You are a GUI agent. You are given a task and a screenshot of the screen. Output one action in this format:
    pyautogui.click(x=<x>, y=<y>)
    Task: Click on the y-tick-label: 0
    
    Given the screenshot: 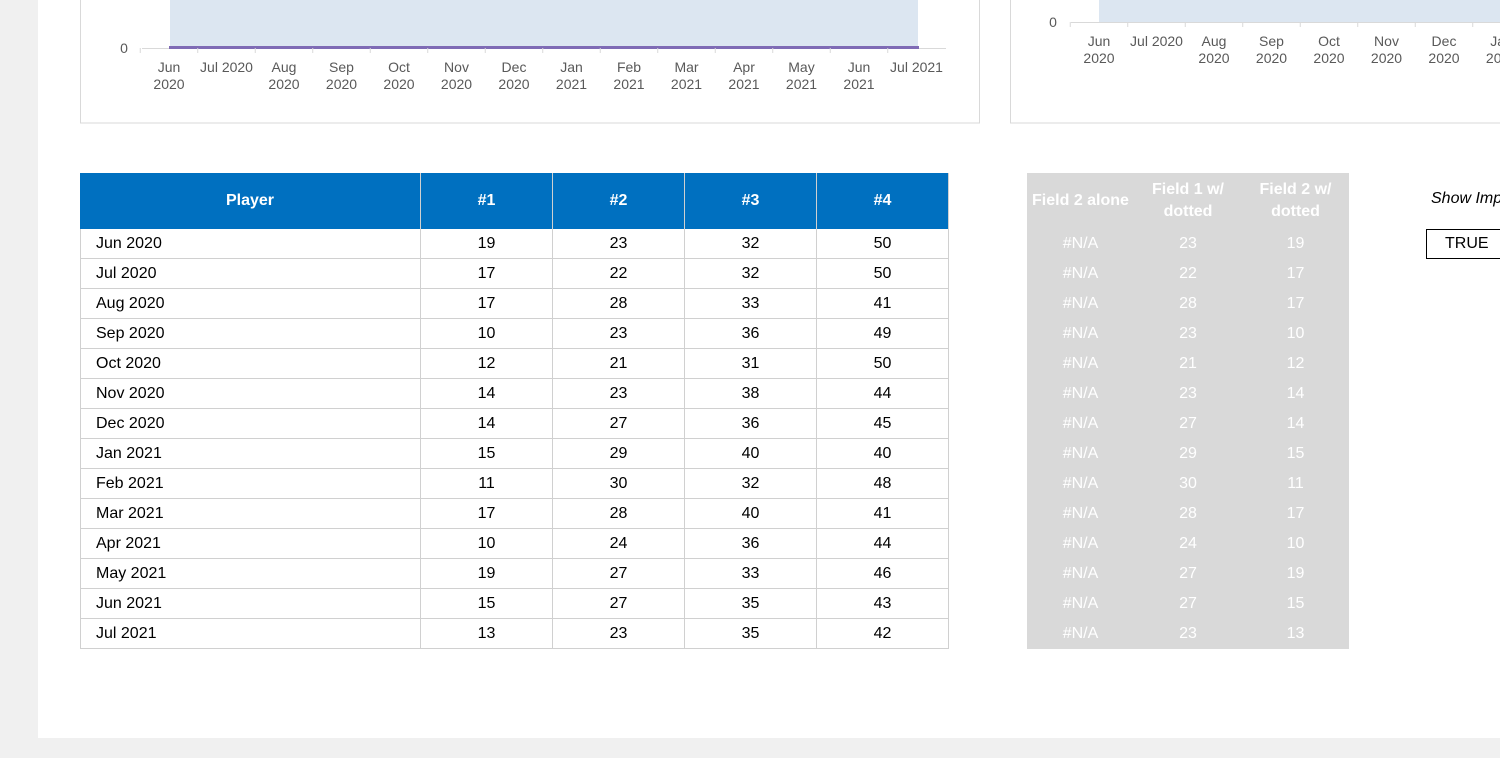 What is the action you would take?
    pyautogui.click(x=1053, y=22)
    